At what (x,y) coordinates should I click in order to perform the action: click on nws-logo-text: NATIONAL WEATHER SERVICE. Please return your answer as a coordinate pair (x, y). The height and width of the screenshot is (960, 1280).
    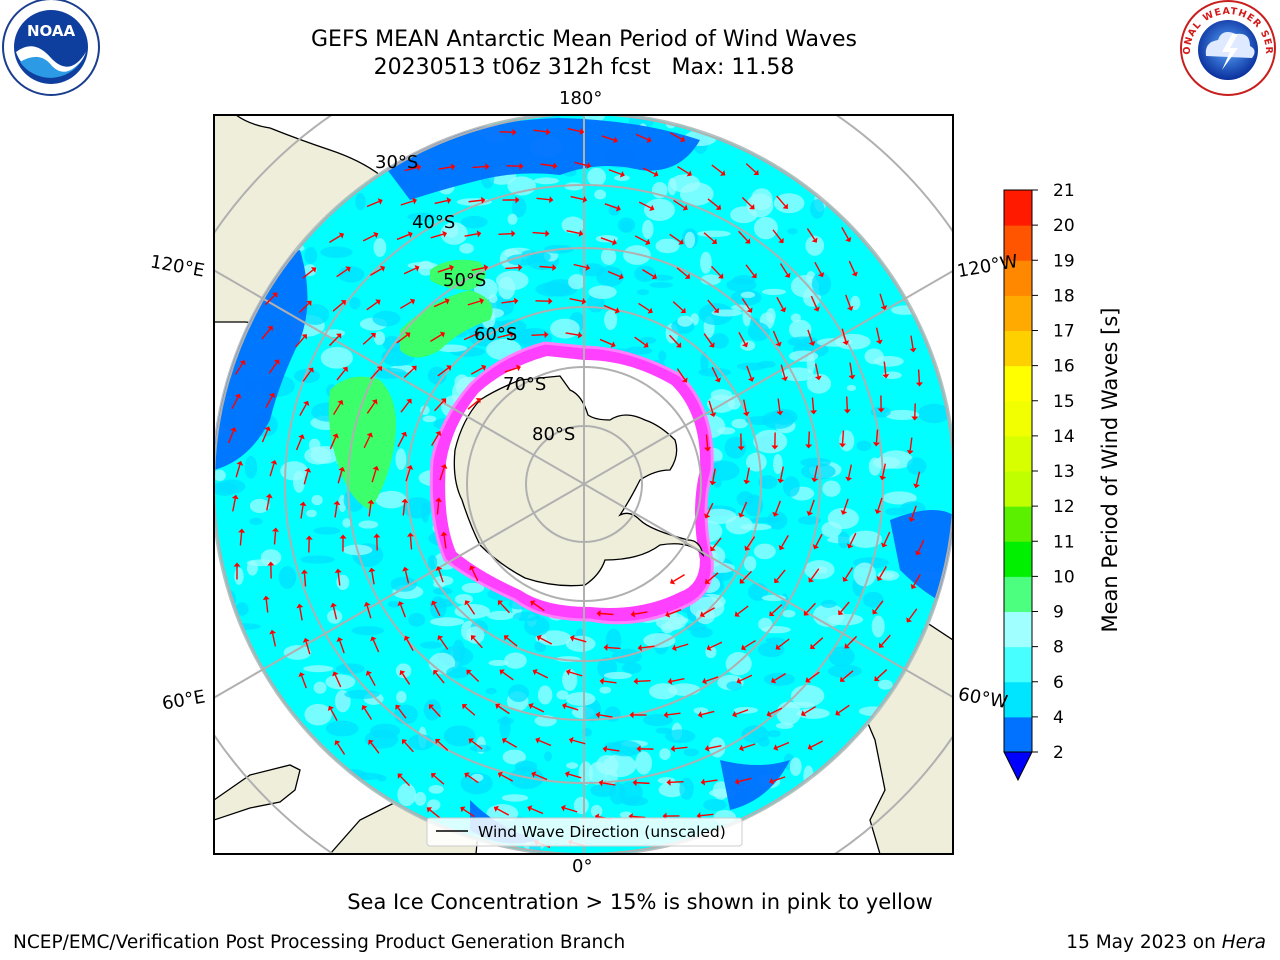
    Looking at the image, I should click on (636, 27).